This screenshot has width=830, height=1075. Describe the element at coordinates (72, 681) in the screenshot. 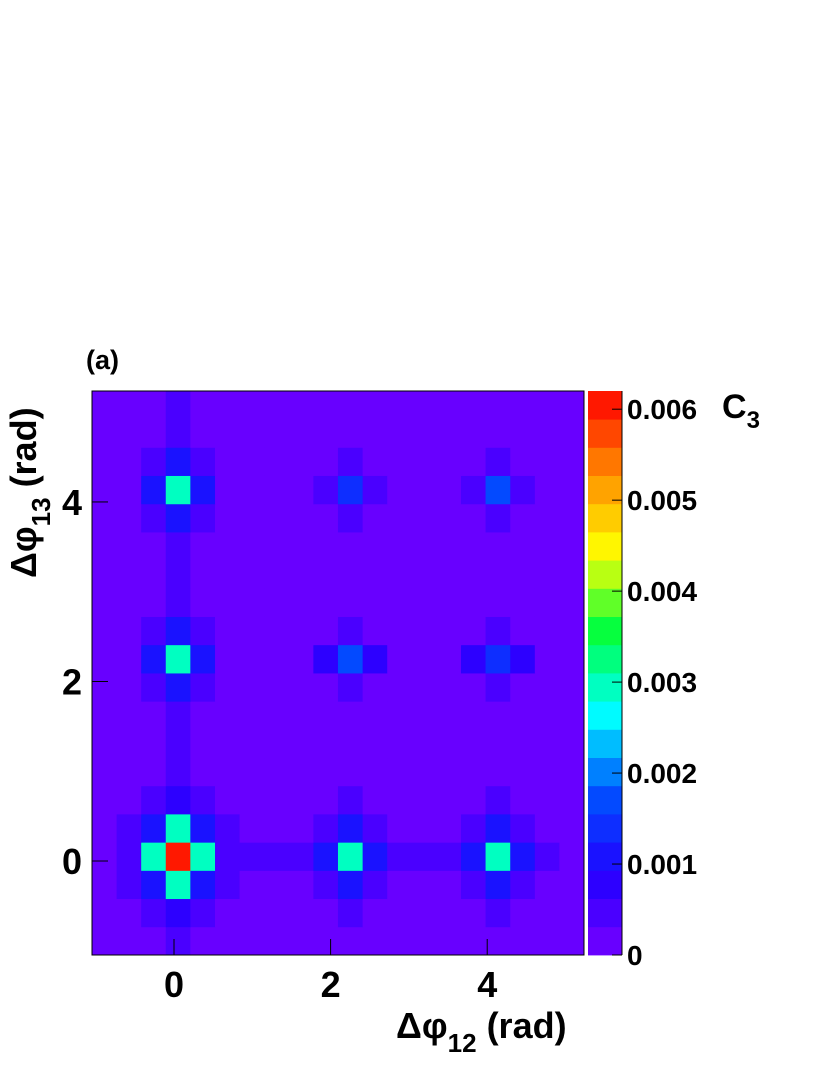

I see `y-tick-label: 2` at that location.